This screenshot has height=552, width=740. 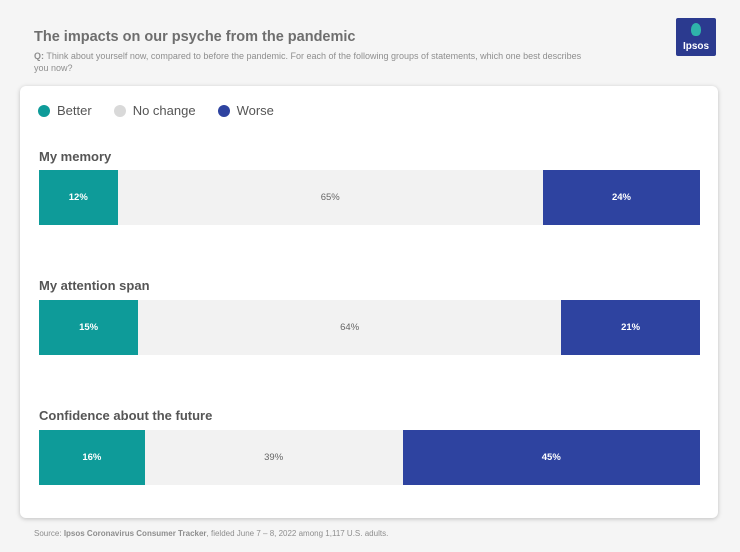 I want to click on bar-segment-better: 12%, so click(x=78, y=197).